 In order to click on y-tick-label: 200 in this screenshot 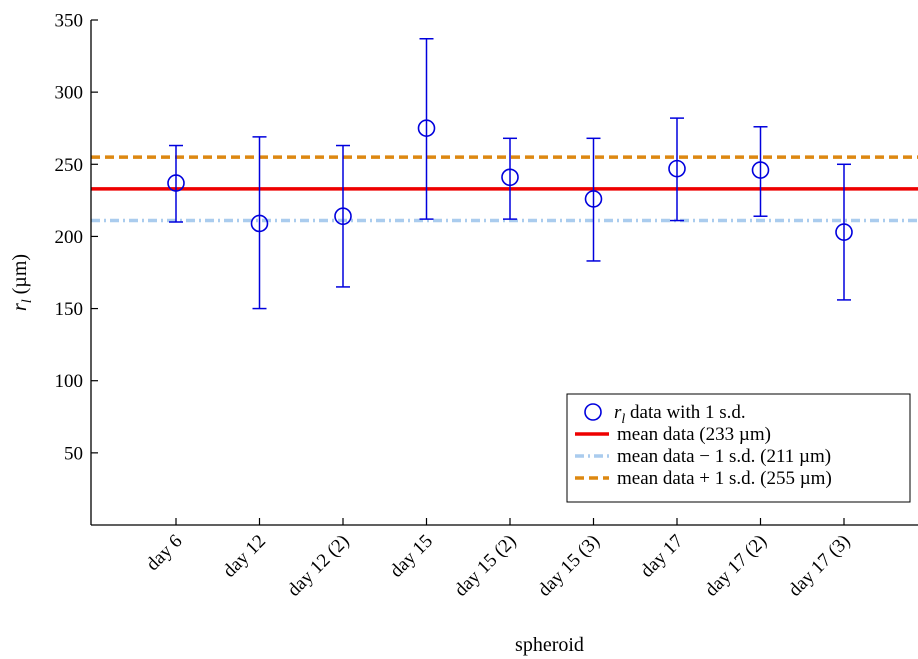, I will do `click(69, 237)`.